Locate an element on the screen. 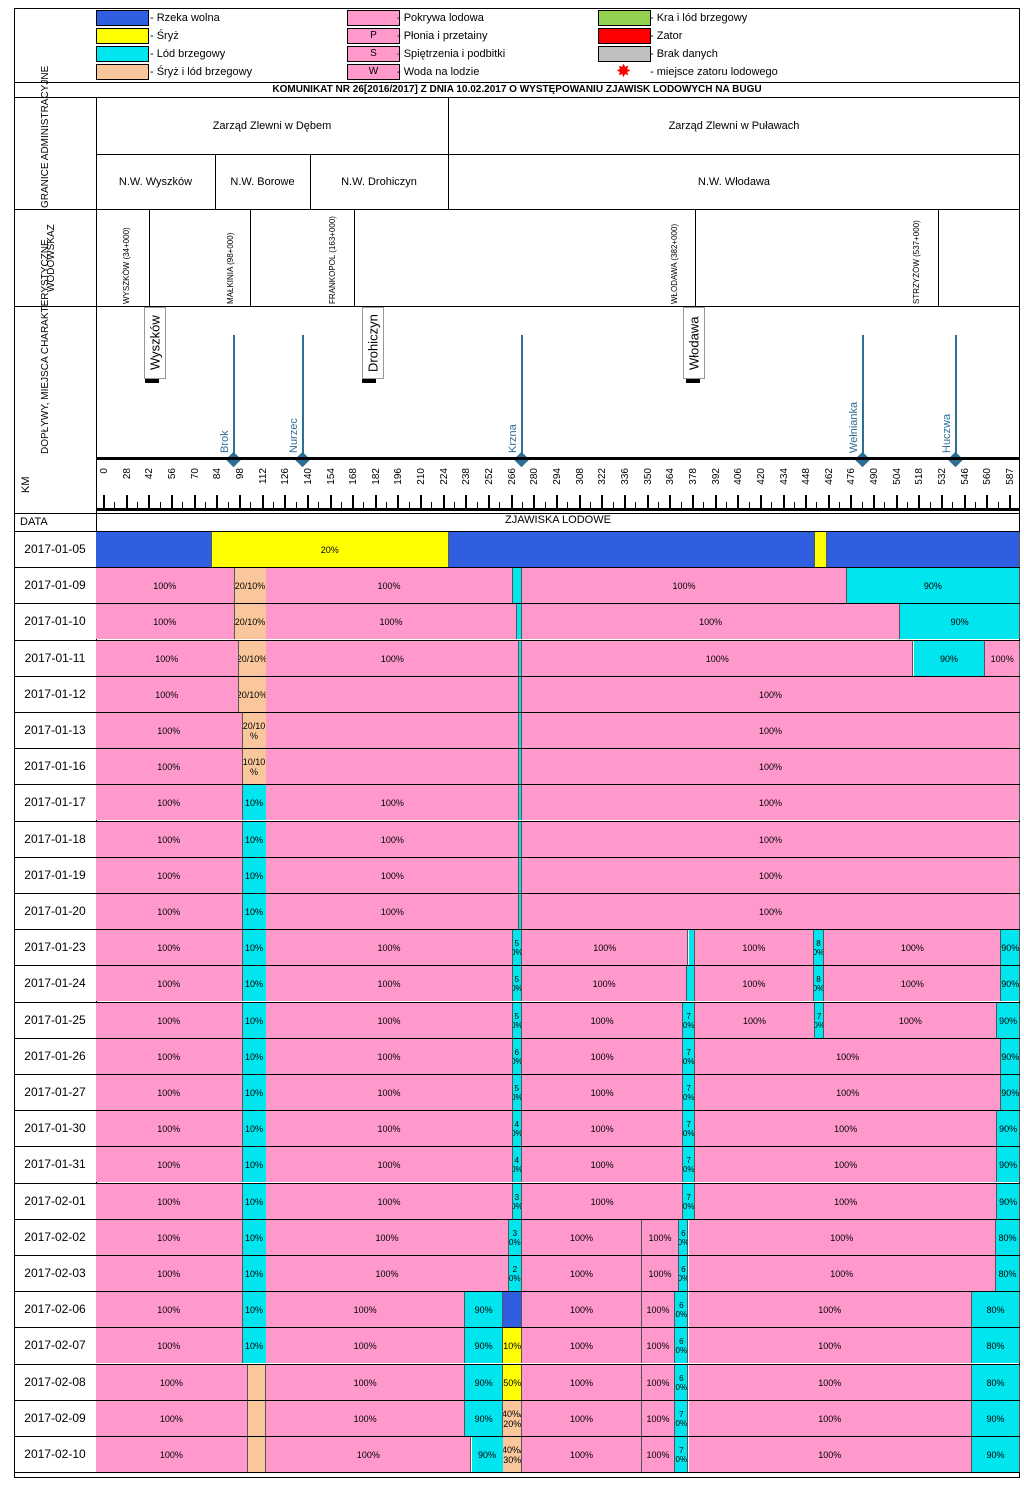  date-cell: 2017-01-11 is located at coordinates (55, 658).